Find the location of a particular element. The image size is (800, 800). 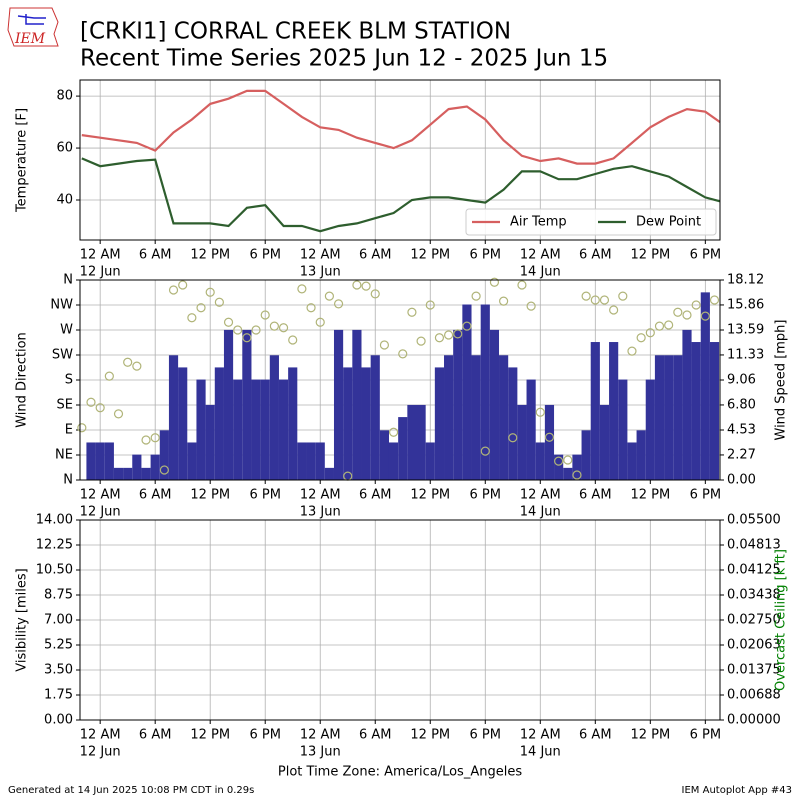

y-tick-label: 0.00 is located at coordinates (58, 720).